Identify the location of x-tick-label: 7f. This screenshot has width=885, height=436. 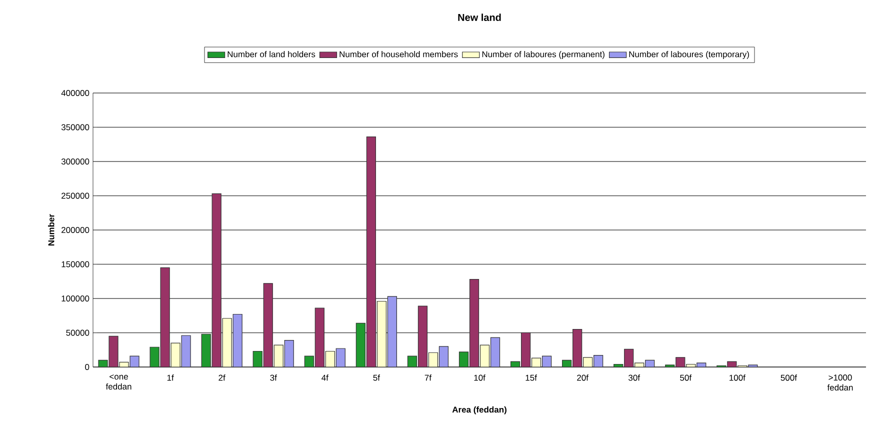
(428, 377).